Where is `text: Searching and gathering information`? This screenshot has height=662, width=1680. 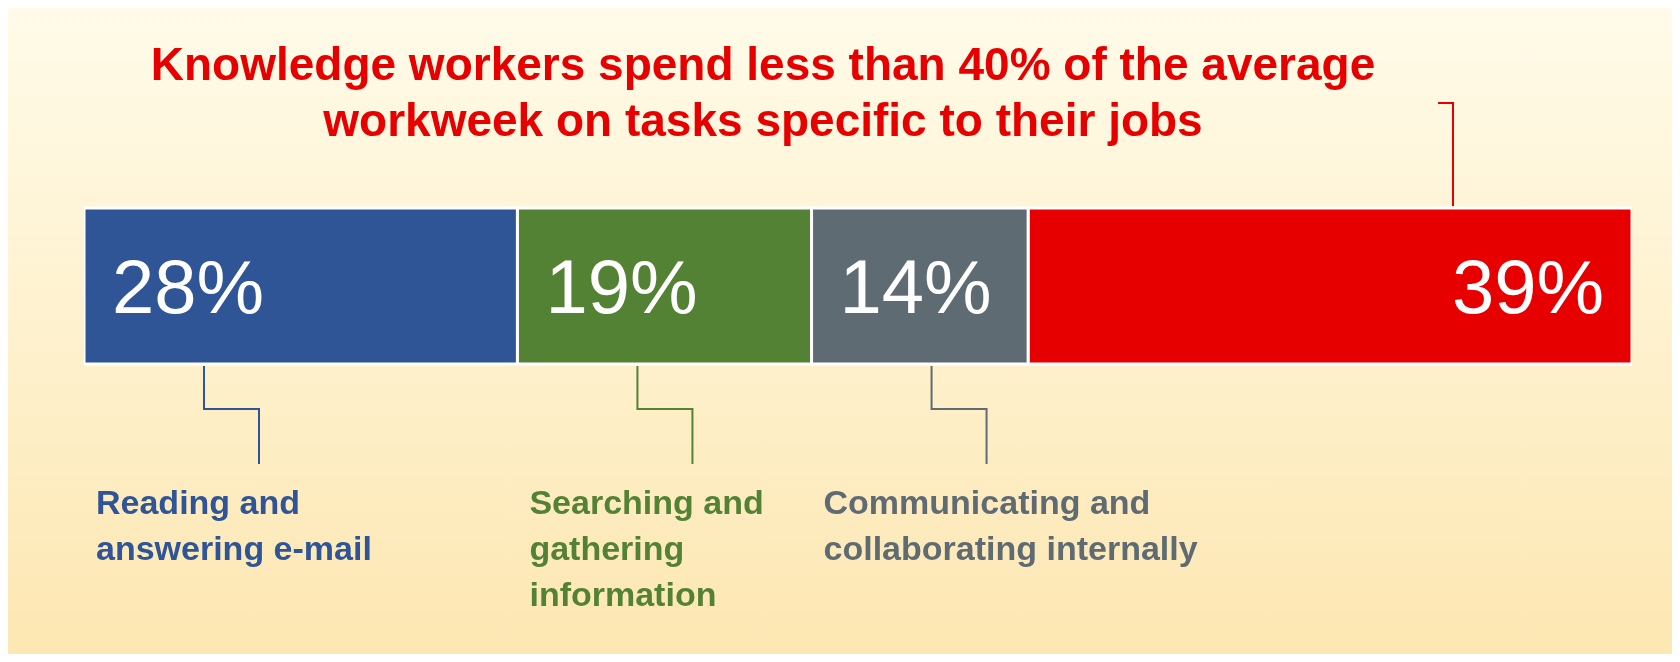 text: Searching and gathering information is located at coordinates (647, 548).